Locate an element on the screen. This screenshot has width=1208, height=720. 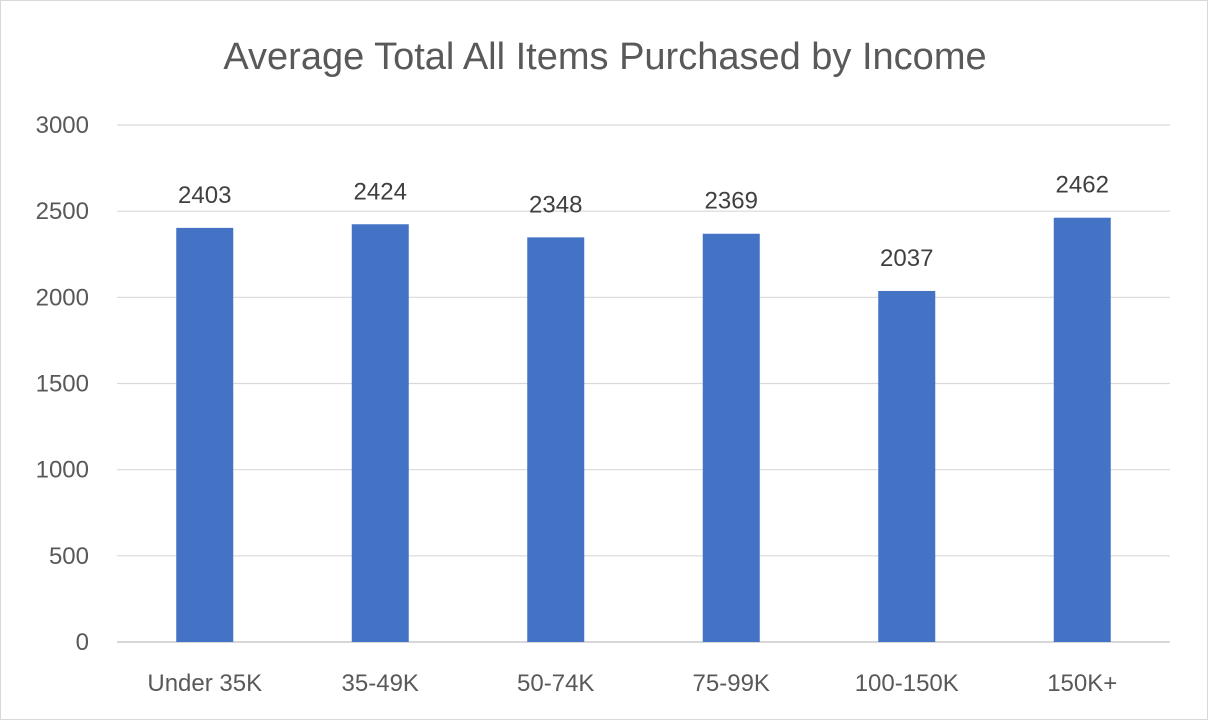
y-axis-ticks: 0 500 1000 1500 2000 2500 3000 is located at coordinates (62, 384).